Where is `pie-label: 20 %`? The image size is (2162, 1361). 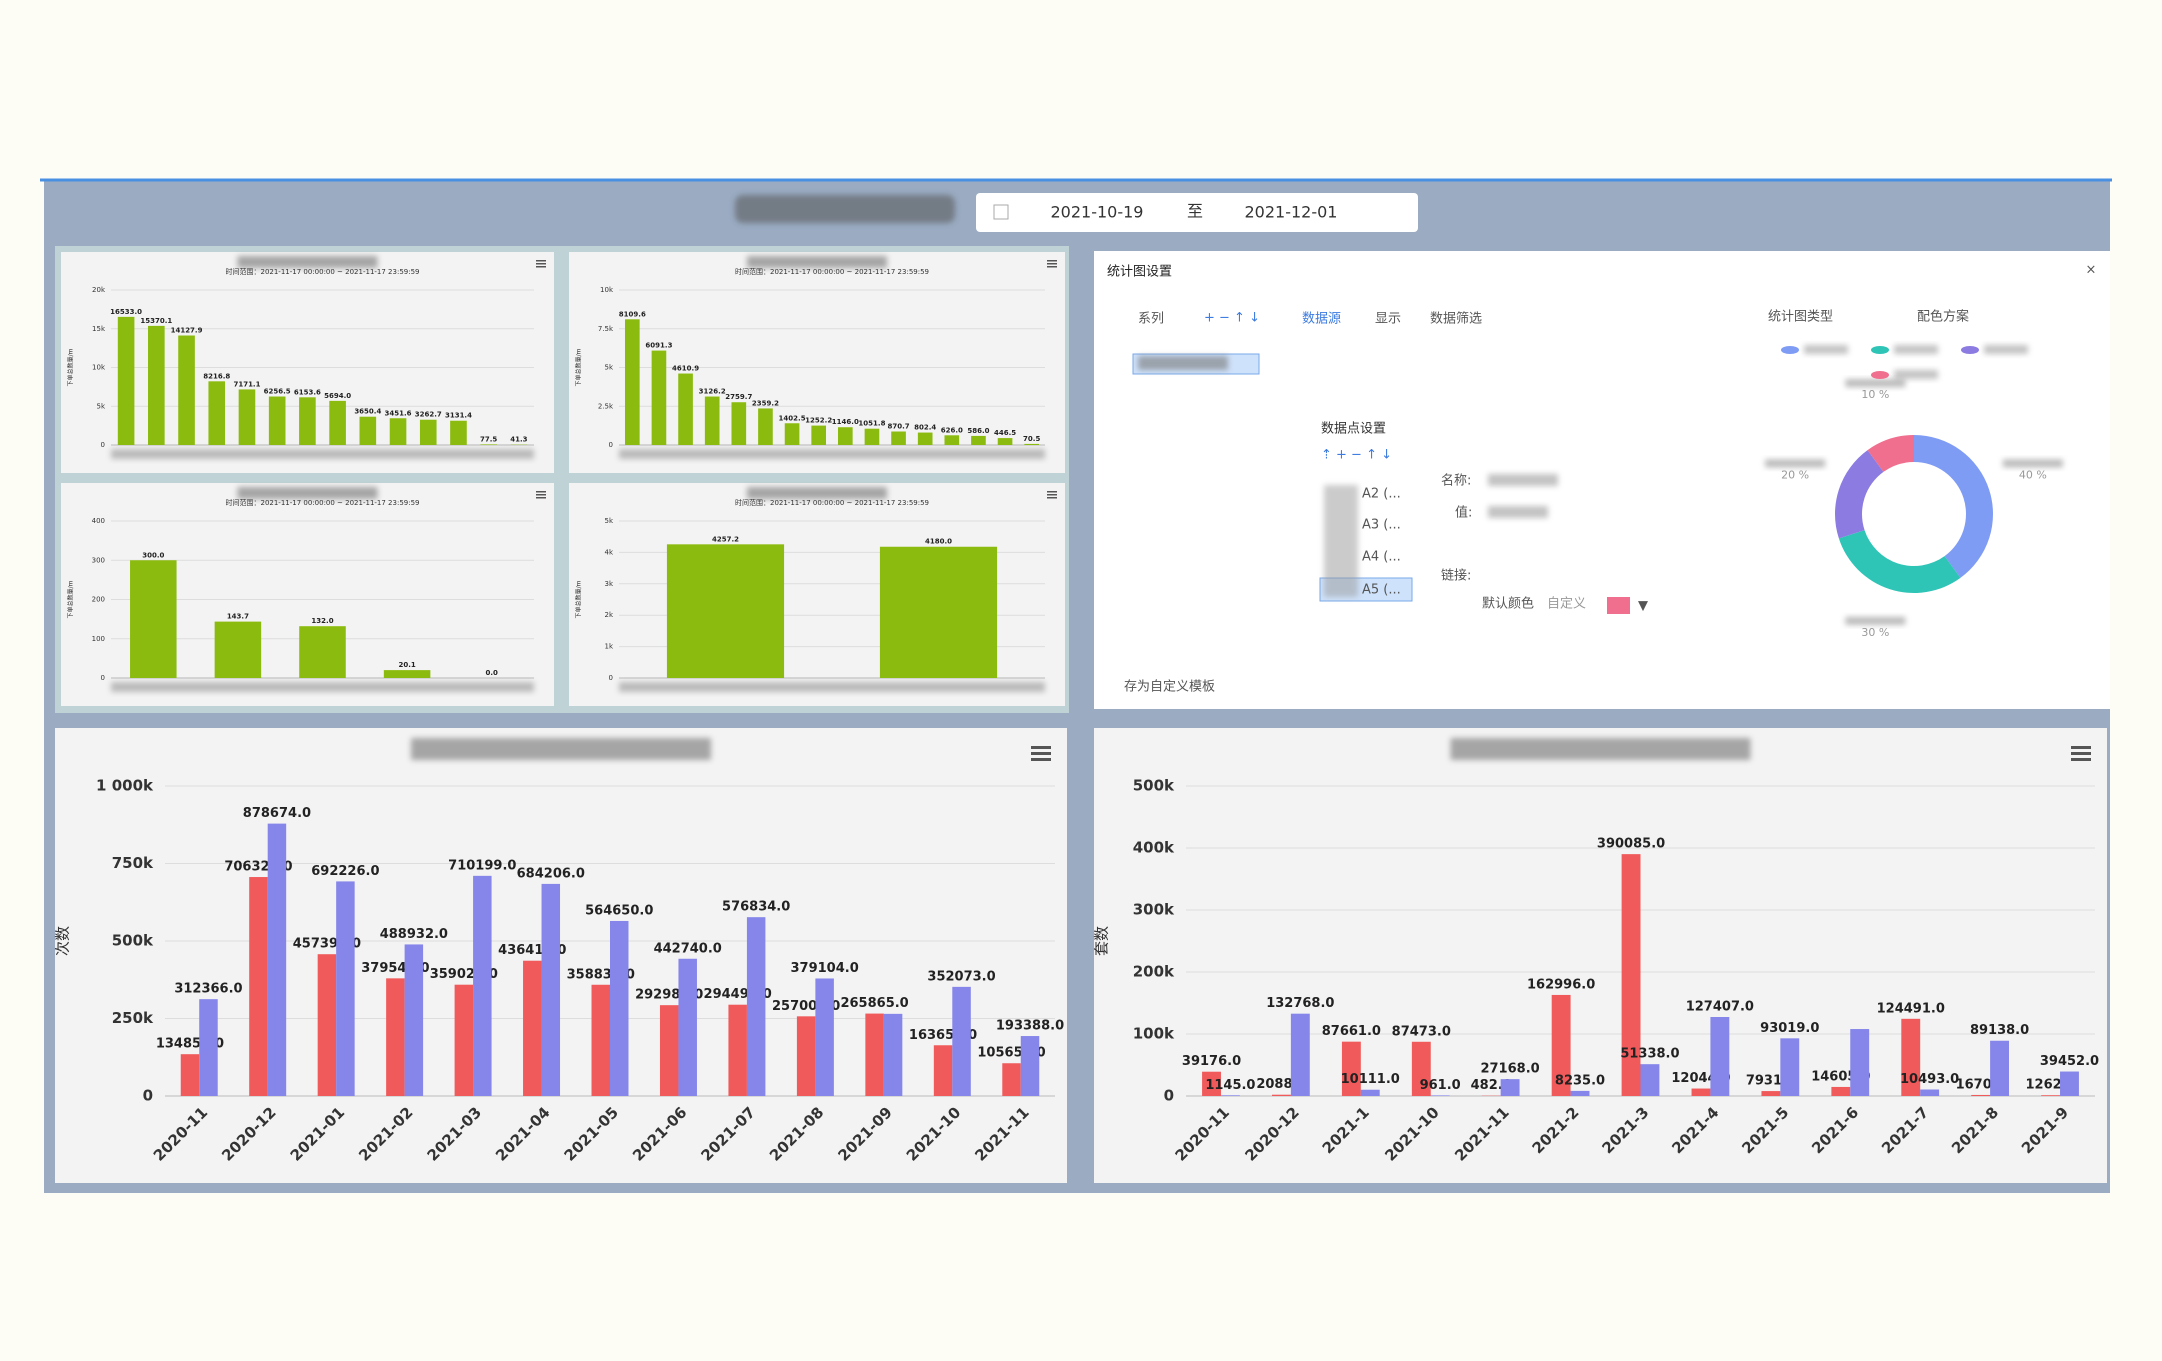
pie-label: 20 % is located at coordinates (1795, 474).